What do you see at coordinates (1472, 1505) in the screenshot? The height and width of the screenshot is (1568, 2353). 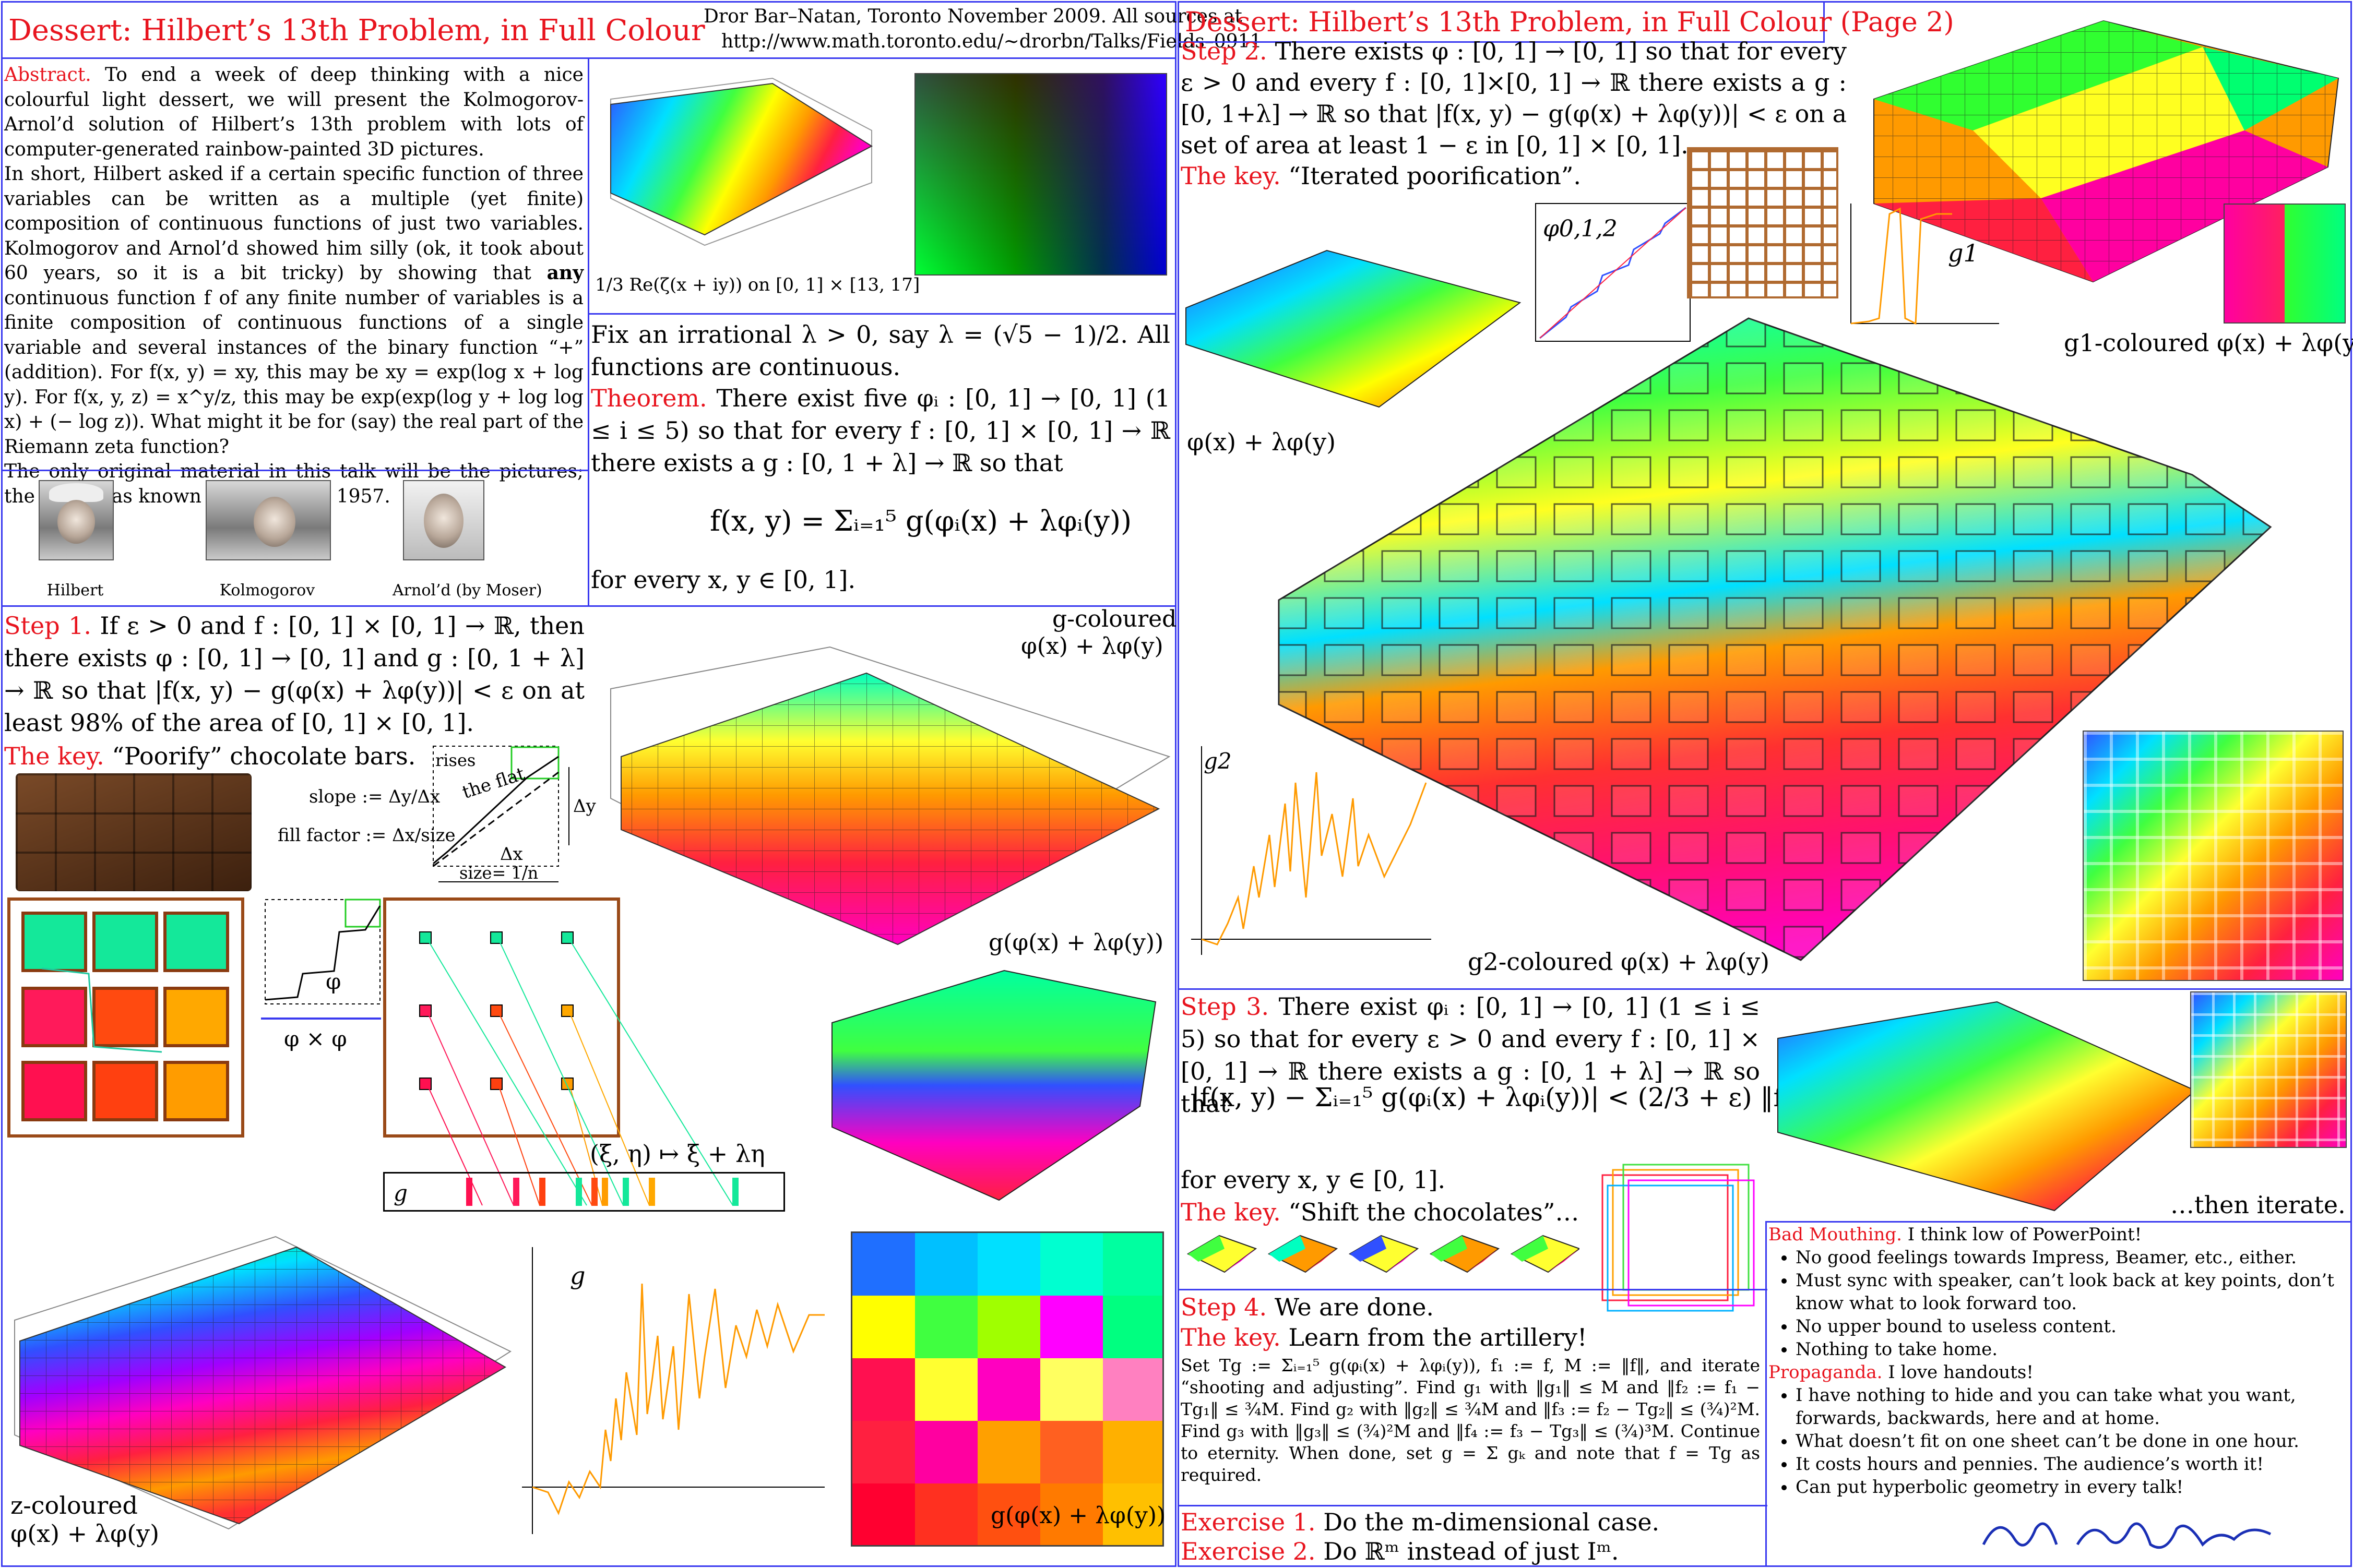 I see `exercise-divider` at bounding box center [1472, 1505].